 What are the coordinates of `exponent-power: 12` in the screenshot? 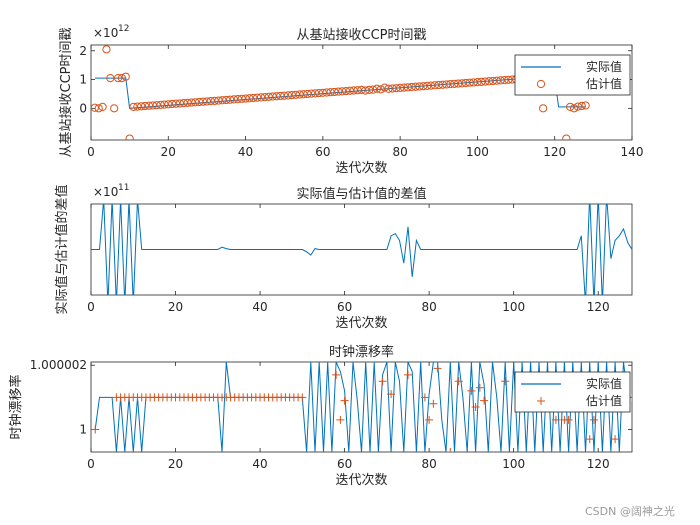 It's located at (123, 29).